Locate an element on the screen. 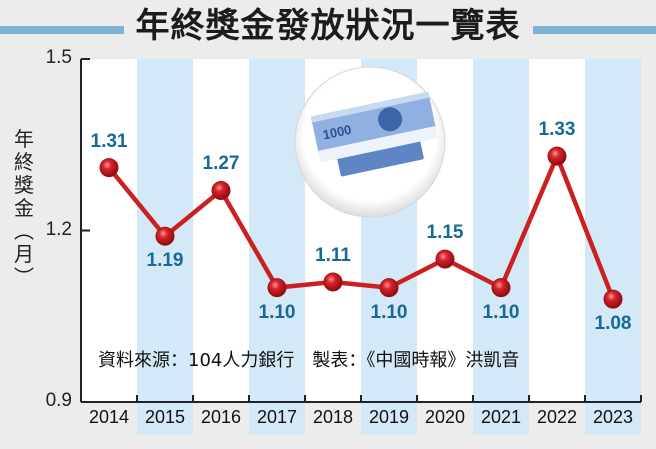 This screenshot has width=656, height=449. svg-text: 1000 is located at coordinates (336, 132).